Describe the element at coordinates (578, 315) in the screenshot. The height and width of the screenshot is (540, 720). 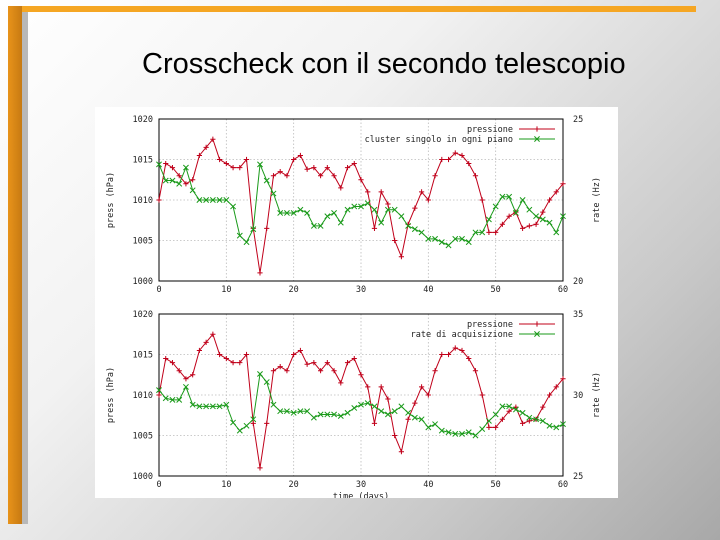
I see `y2-tick-label: 35` at that location.